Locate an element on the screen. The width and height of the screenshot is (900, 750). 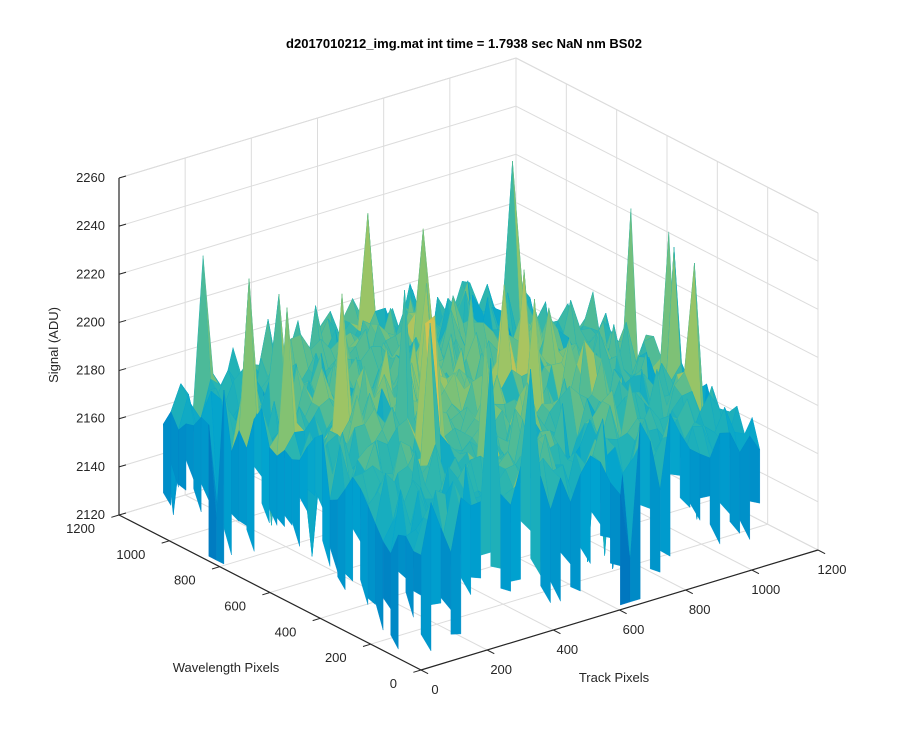
z-tick-label: 2200 is located at coordinates (90, 321).